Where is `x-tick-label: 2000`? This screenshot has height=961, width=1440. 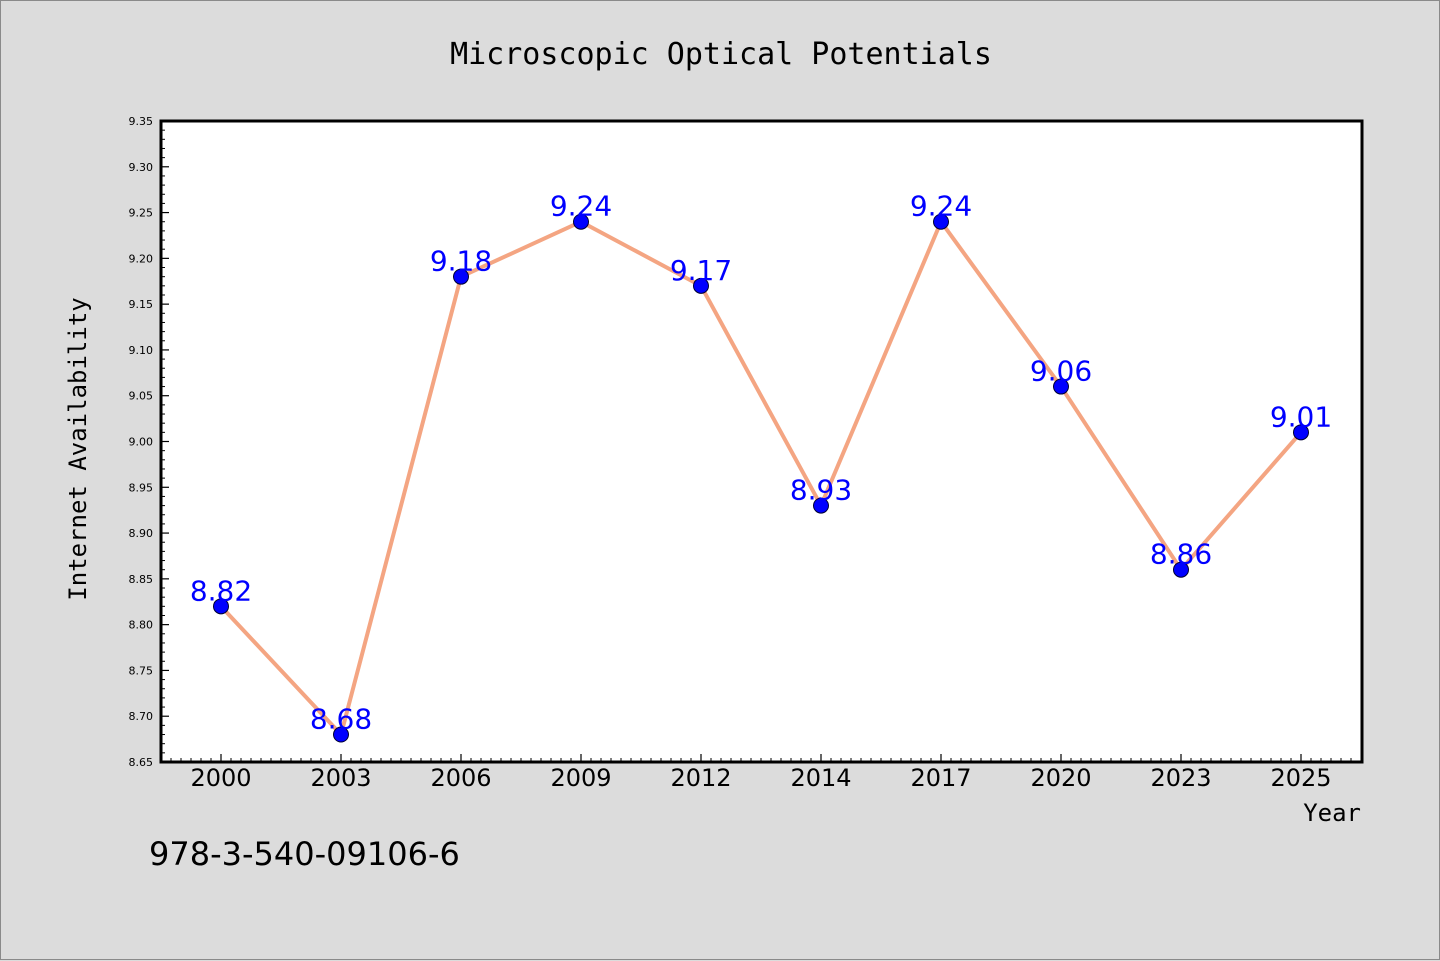
x-tick-label: 2000 is located at coordinates (220, 778).